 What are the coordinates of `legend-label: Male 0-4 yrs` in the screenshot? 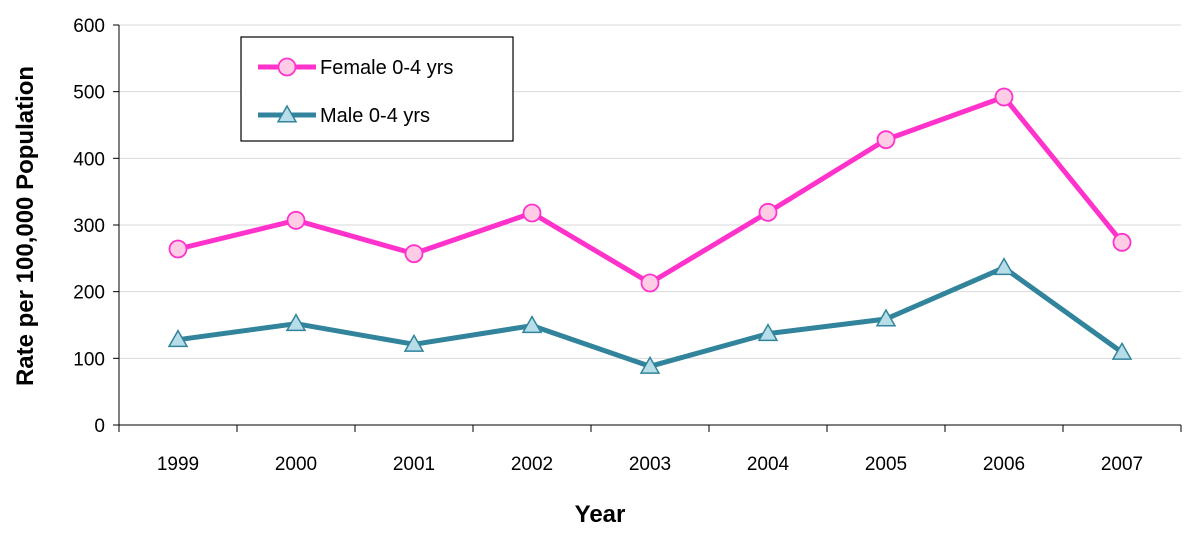 It's located at (375, 116).